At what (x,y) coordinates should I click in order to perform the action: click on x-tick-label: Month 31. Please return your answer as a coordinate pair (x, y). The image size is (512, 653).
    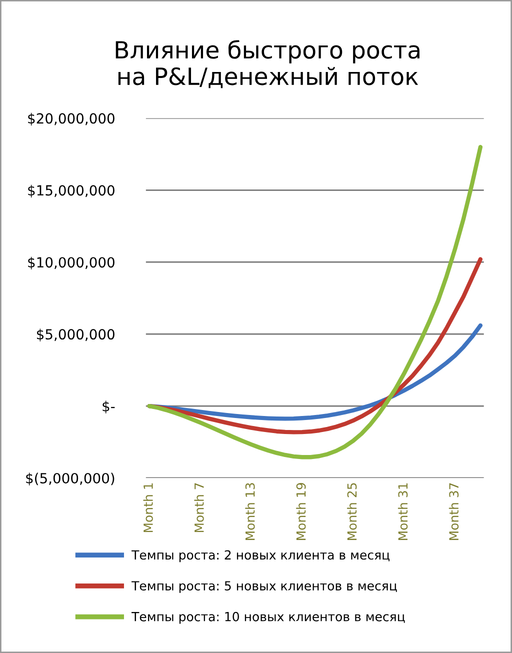
    Looking at the image, I should click on (403, 511).